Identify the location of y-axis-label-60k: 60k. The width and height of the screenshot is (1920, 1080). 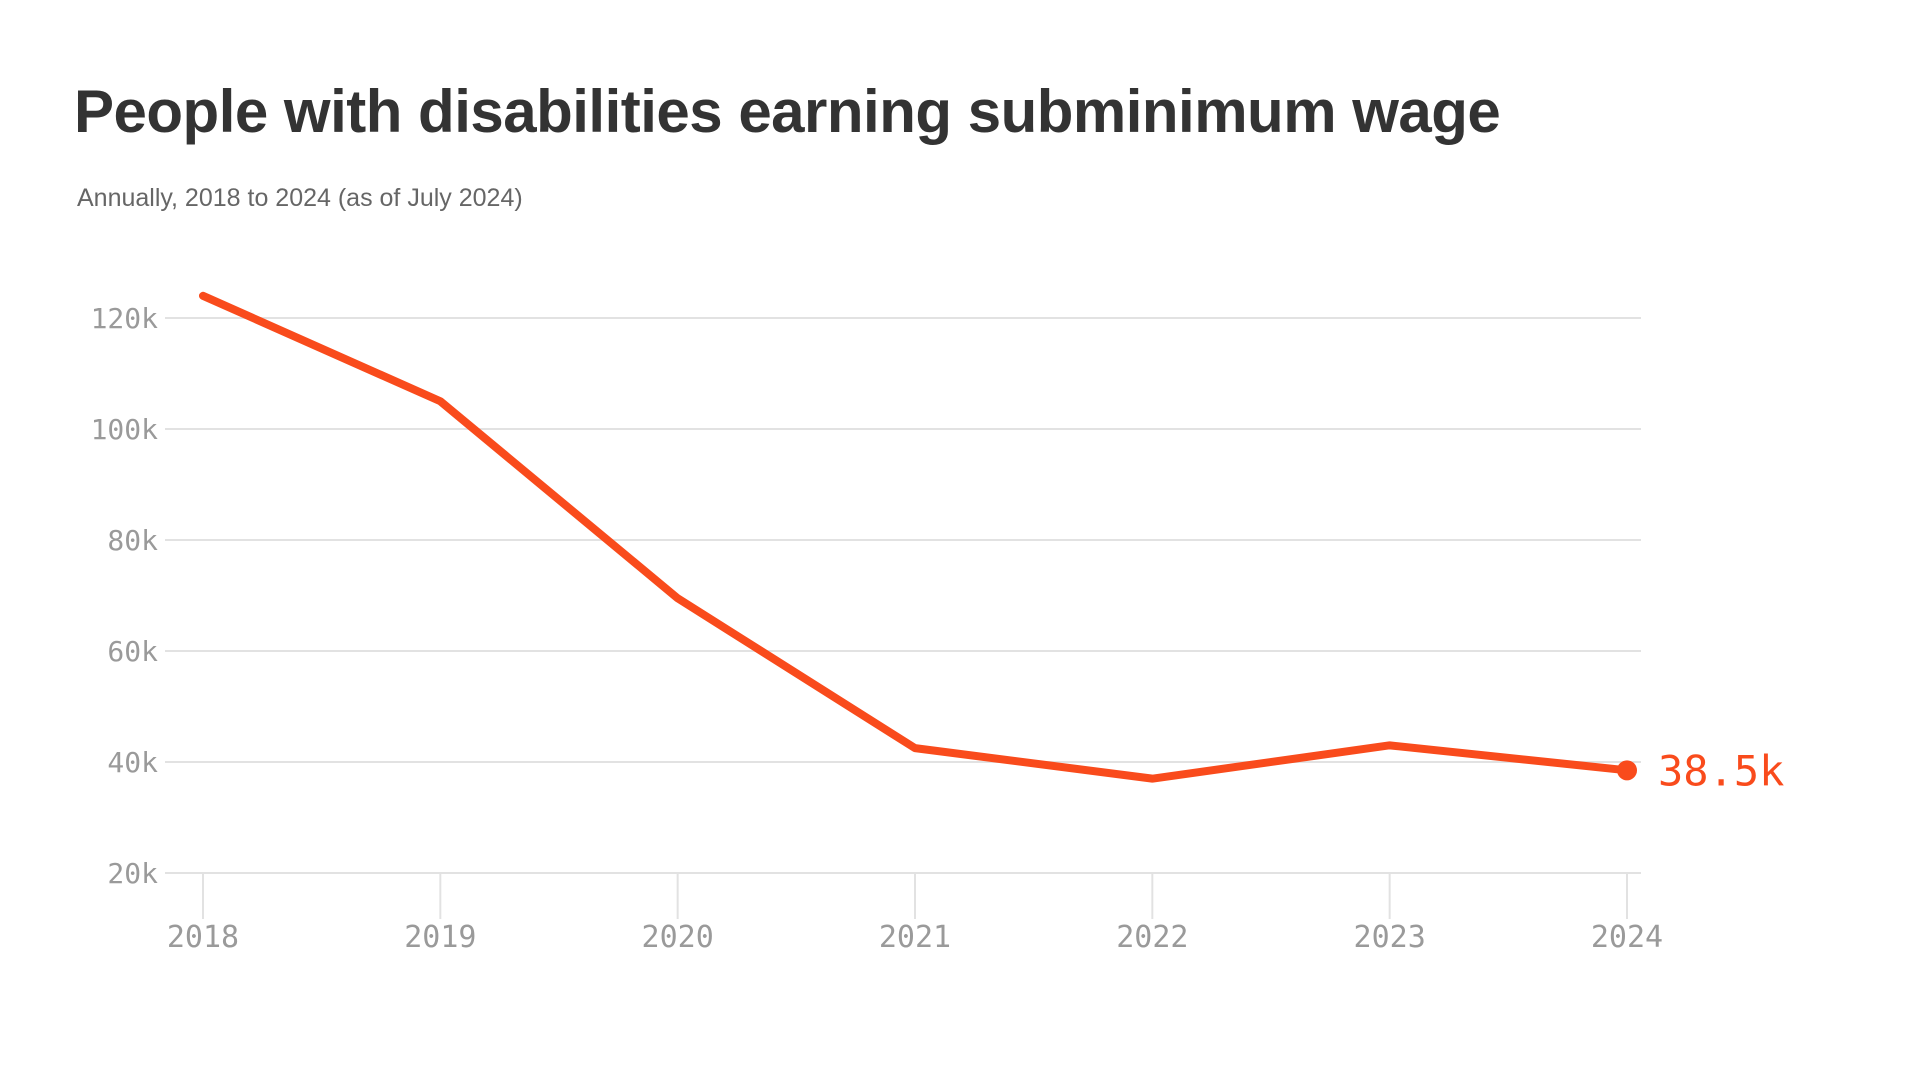
(132, 651).